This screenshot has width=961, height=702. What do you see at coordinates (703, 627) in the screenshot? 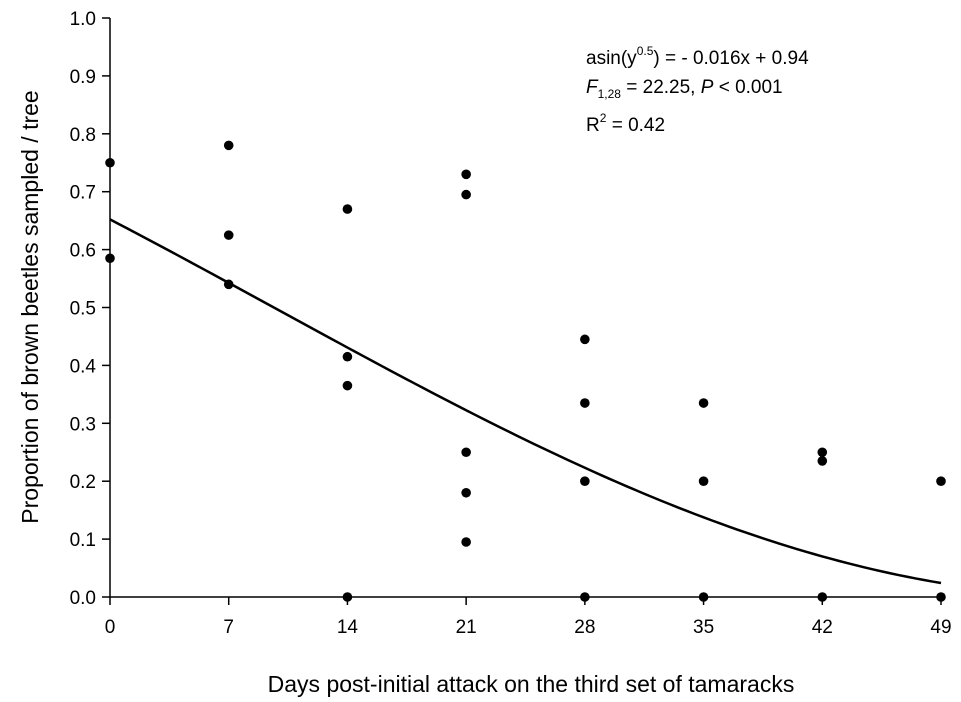
I see `x-tick-label: 35` at bounding box center [703, 627].